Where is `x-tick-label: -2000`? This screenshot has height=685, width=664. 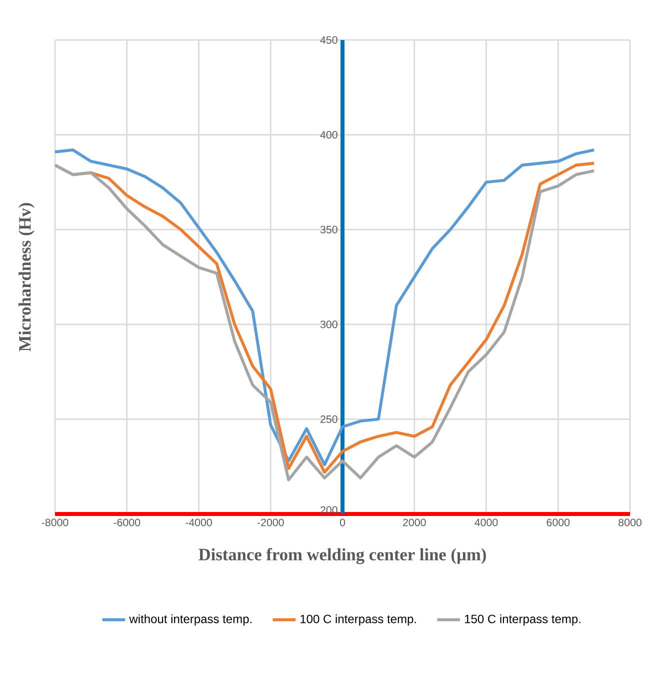
x-tick-label: -2000 is located at coordinates (270, 522).